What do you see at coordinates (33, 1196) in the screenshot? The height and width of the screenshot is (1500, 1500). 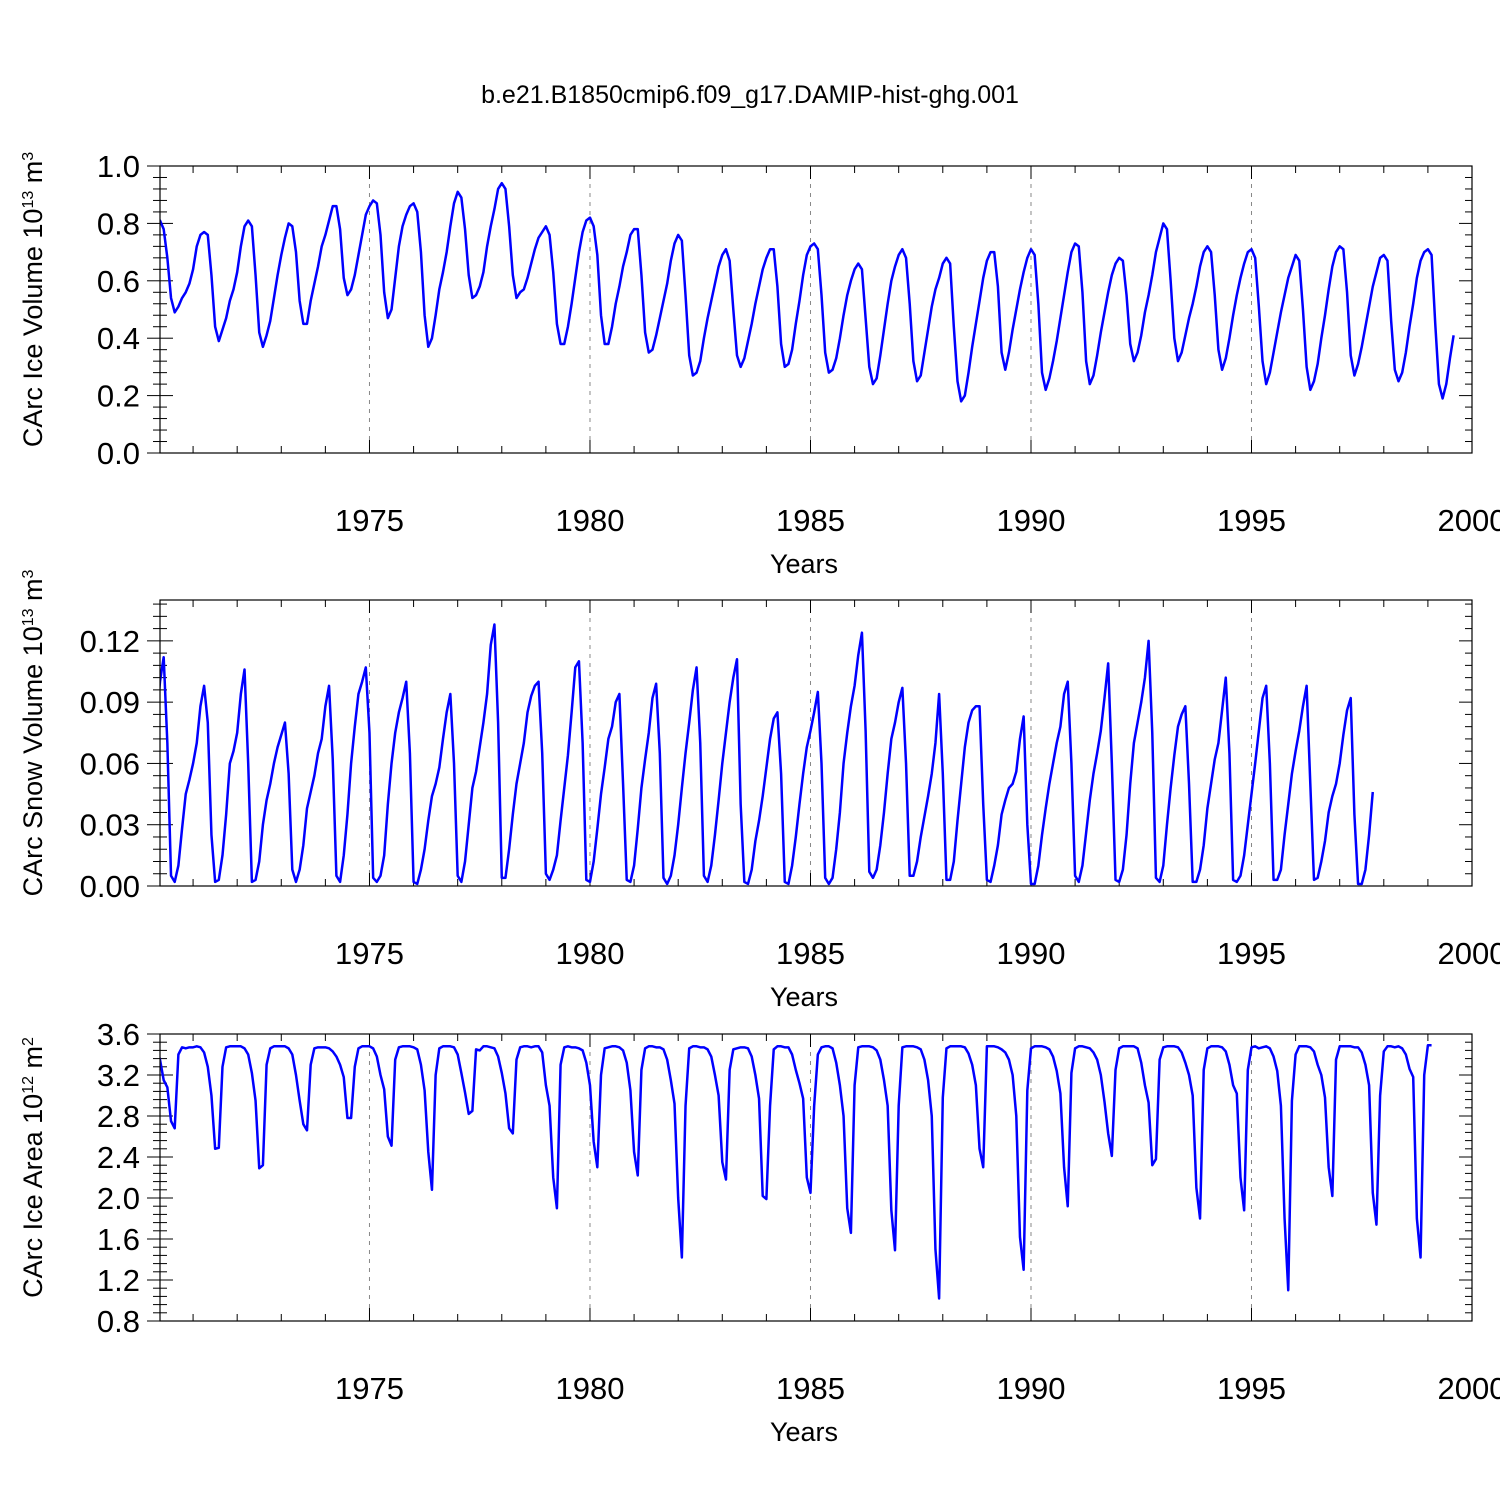 I see `y-axis-title-main: CArc Ice Area 10` at bounding box center [33, 1196].